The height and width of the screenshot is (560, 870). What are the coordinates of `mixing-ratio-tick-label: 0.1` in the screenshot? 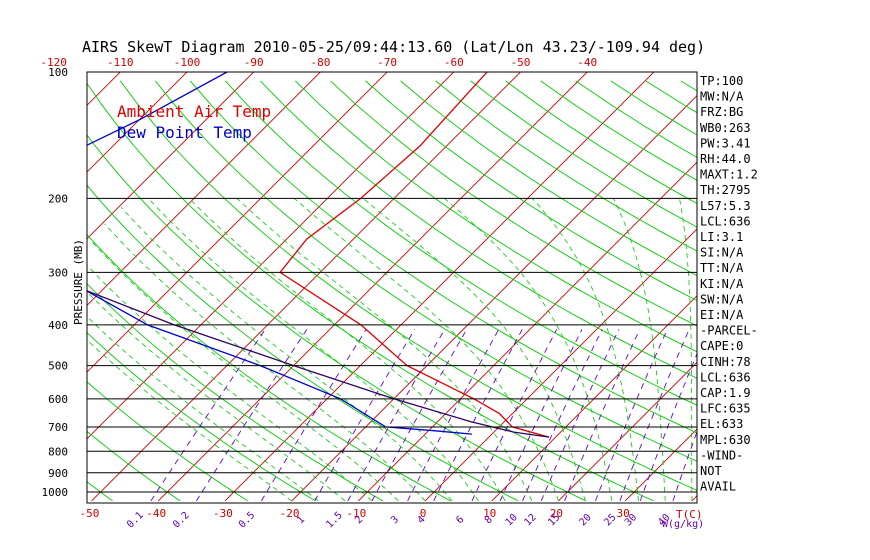 It's located at (135, 520).